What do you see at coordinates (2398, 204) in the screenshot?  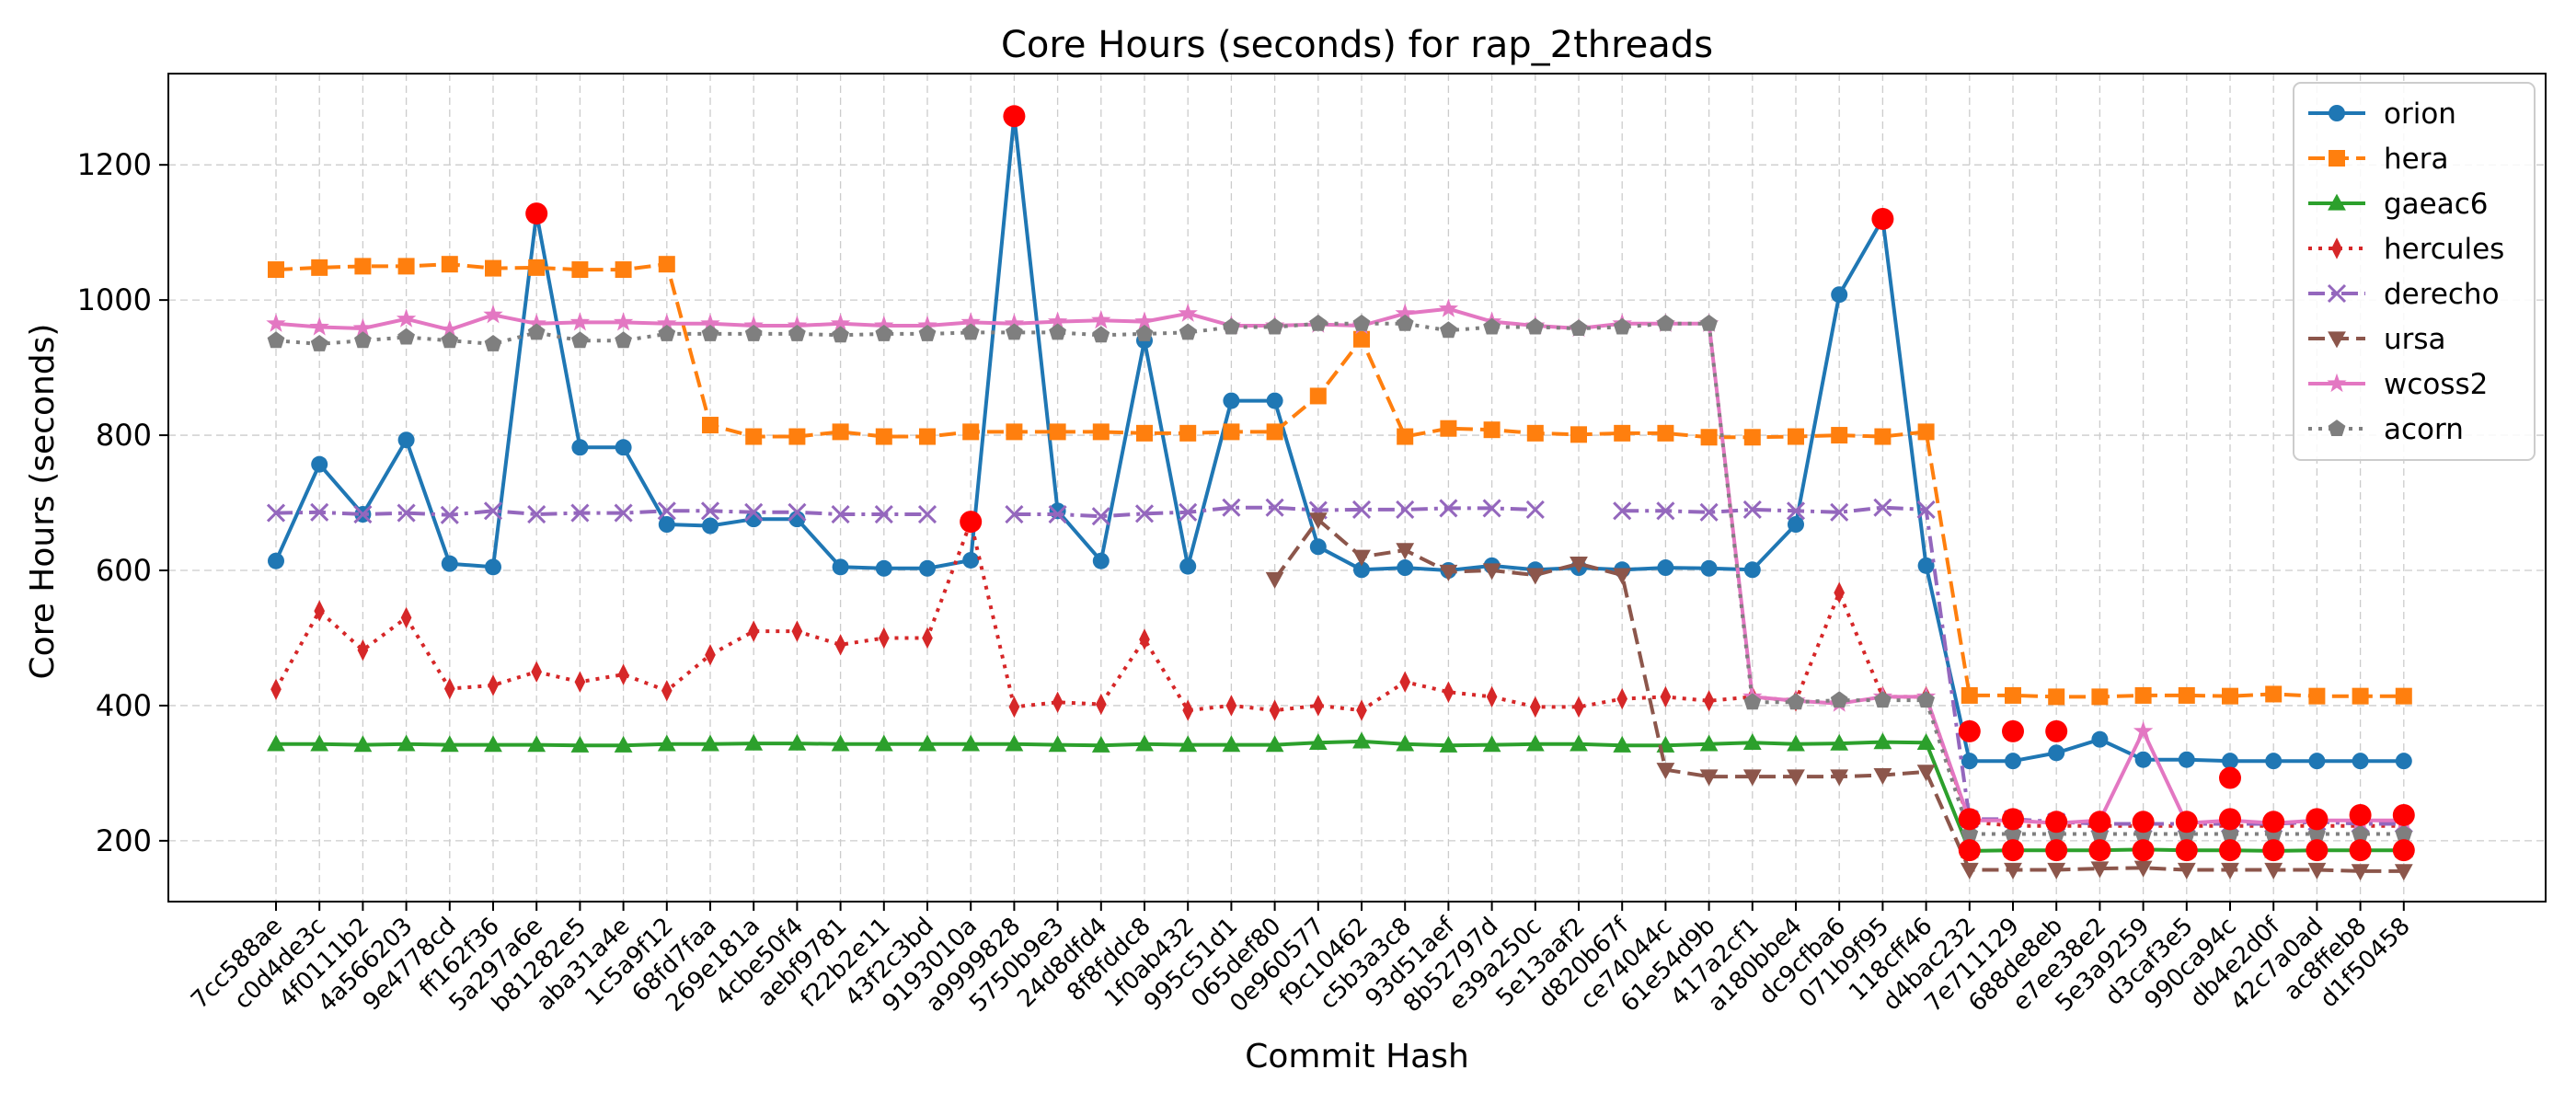 I see `legend-entry-gaeac6: gaeac6` at bounding box center [2398, 204].